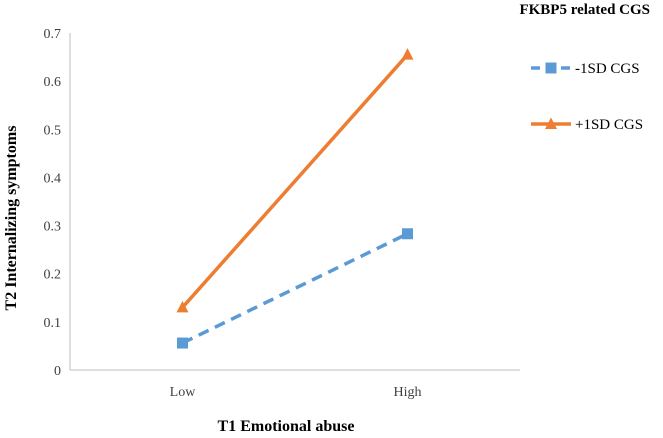 The height and width of the screenshot is (438, 663). I want to click on series-line, so click(295, 288).